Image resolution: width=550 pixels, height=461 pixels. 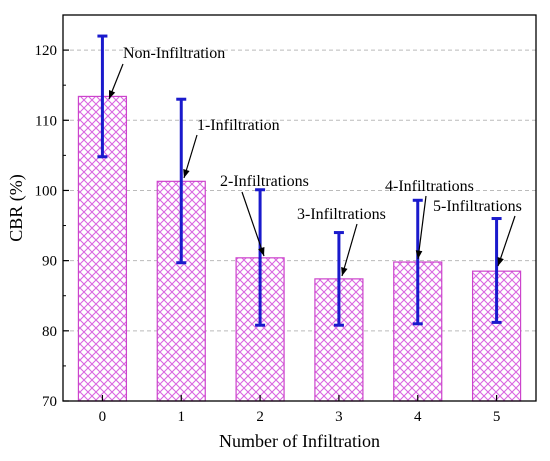 What do you see at coordinates (46, 191) in the screenshot?
I see `y-tick-label: 100` at bounding box center [46, 191].